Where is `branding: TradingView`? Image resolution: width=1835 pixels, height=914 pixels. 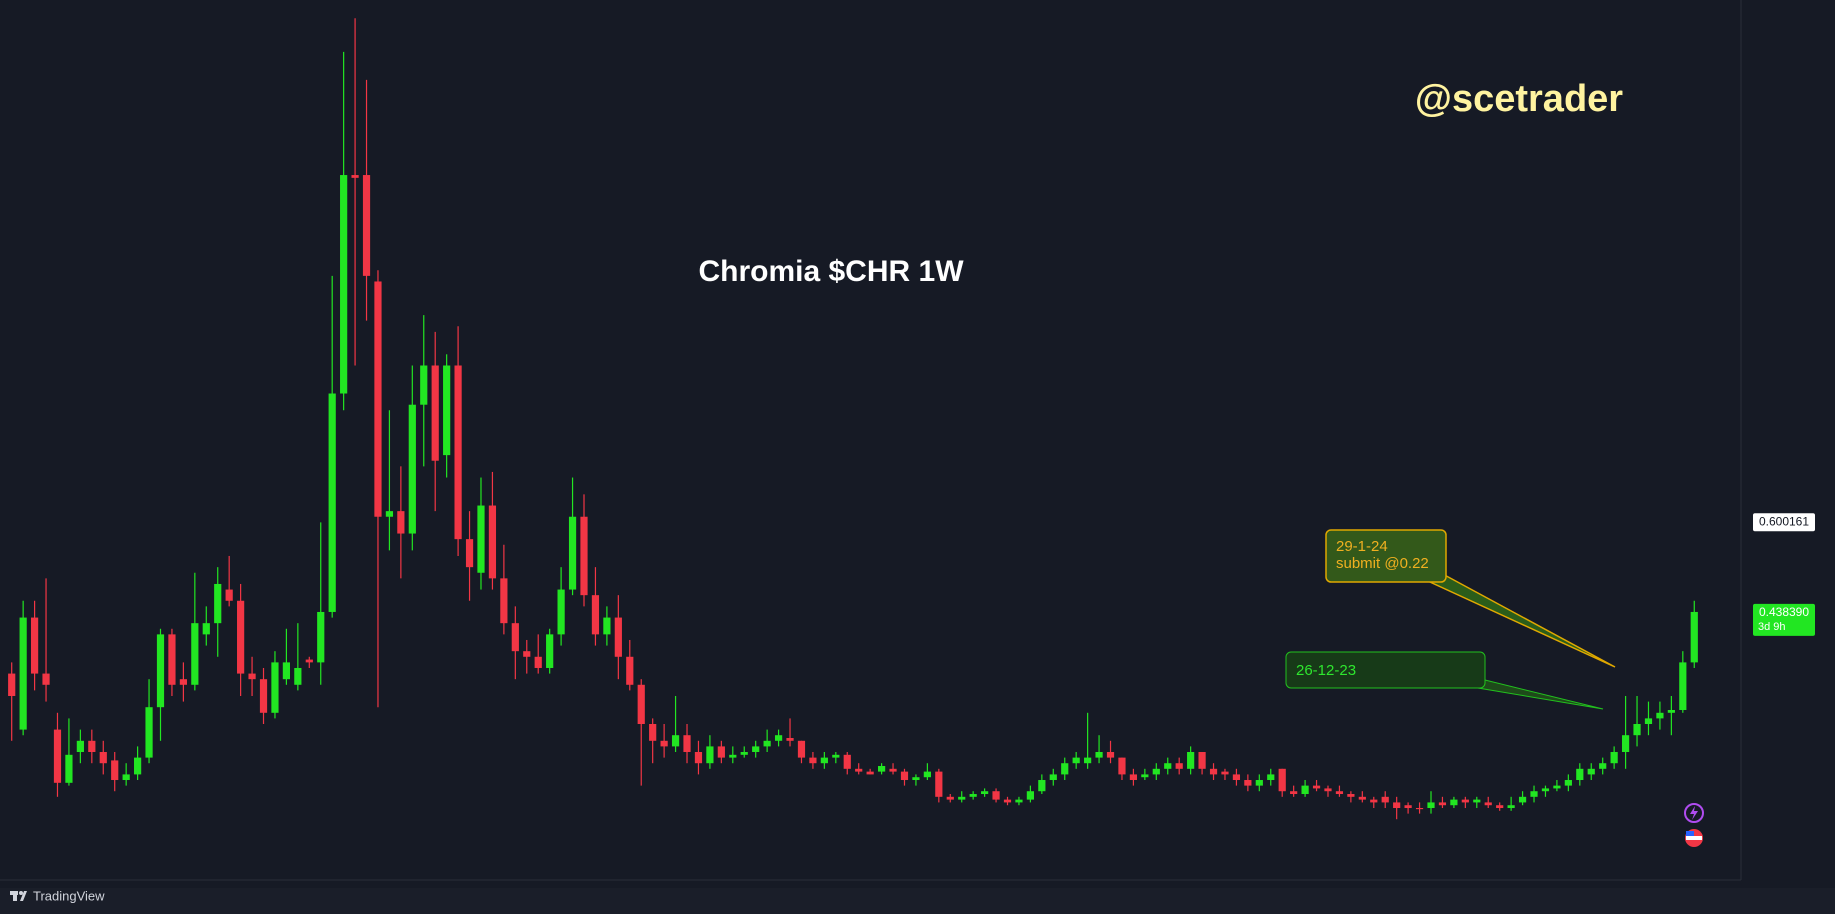 branding: TradingView is located at coordinates (69, 895).